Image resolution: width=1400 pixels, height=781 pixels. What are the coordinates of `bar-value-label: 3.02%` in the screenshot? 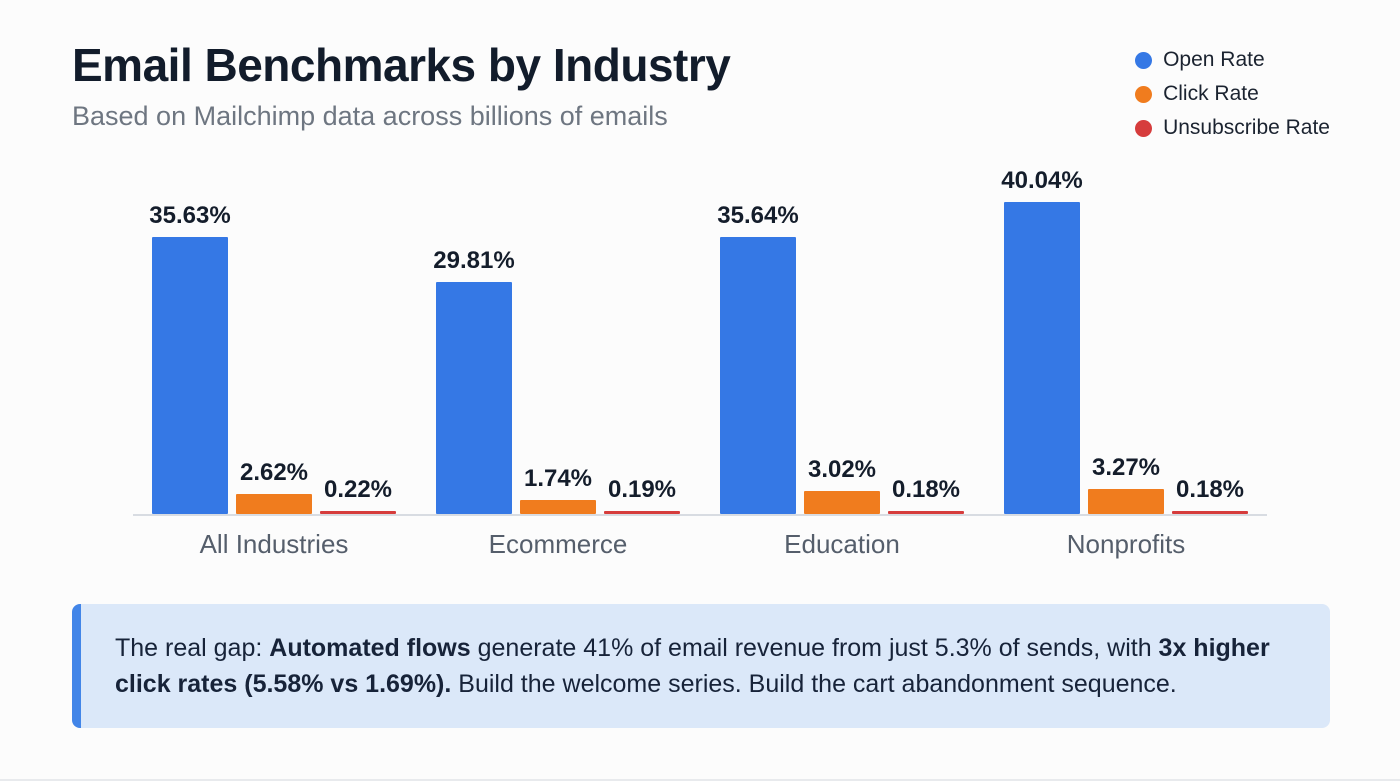 It's located at (842, 469).